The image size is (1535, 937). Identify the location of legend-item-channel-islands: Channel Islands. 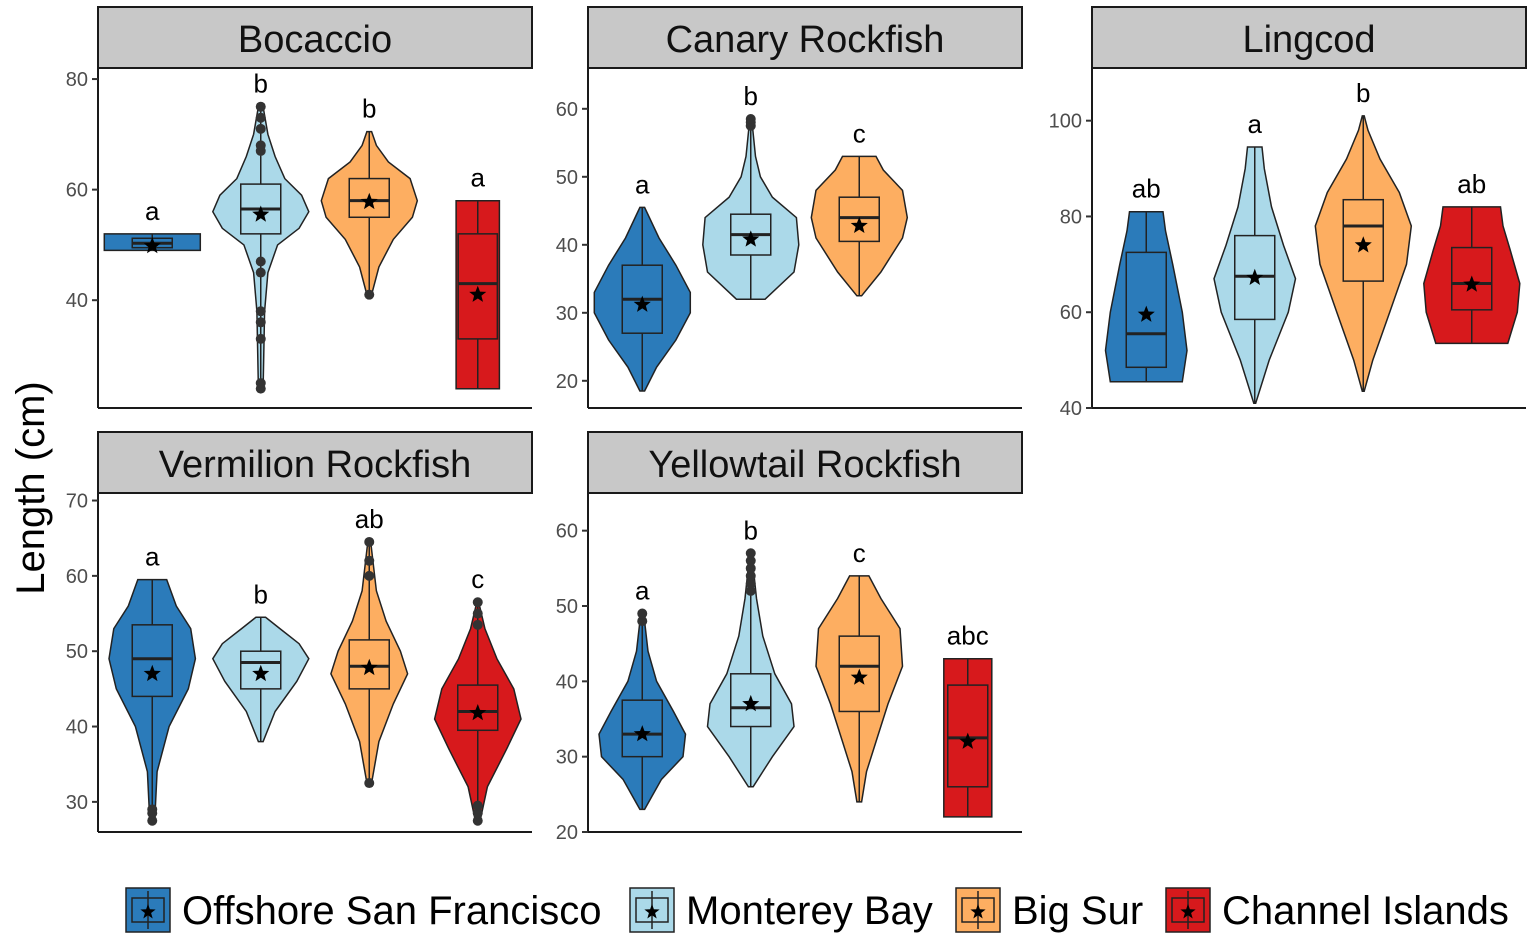
(1337, 910).